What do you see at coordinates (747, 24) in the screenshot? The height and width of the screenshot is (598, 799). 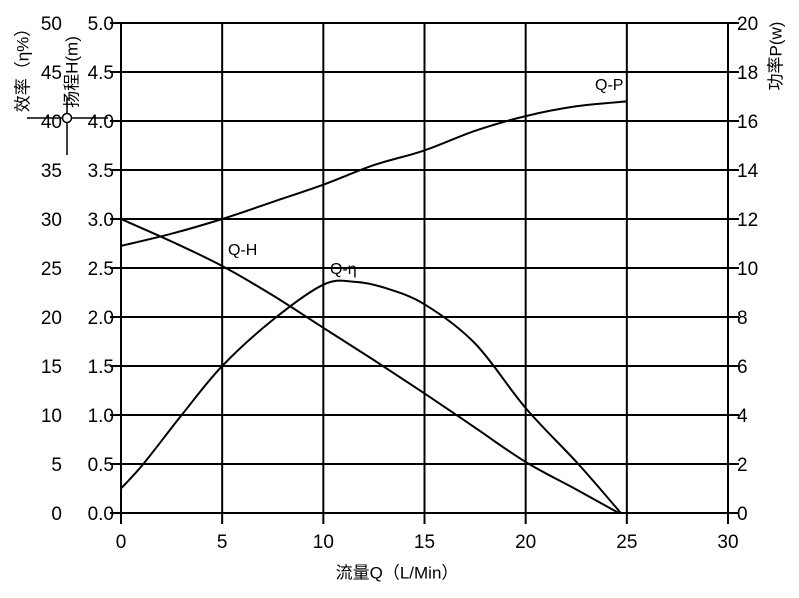 I see `power-tick-label: 20` at bounding box center [747, 24].